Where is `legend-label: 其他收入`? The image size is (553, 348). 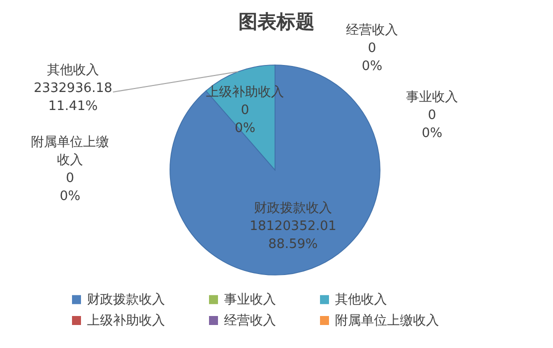
legend-label: 其他收入 is located at coordinates (361, 300).